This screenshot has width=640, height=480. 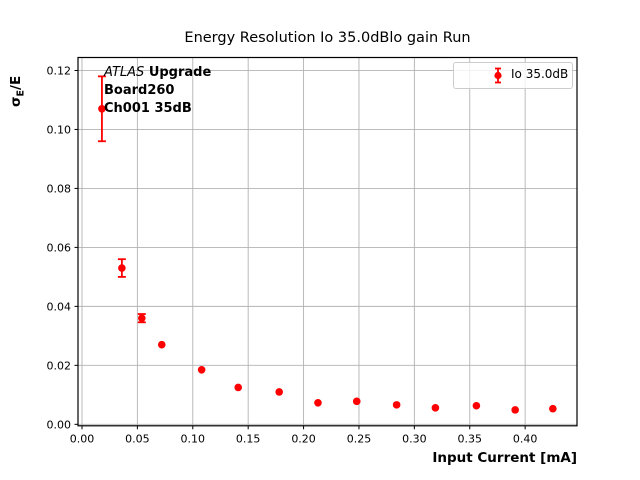 I want to click on annotation-experiment-suffix: Upgrade, so click(x=180, y=72).